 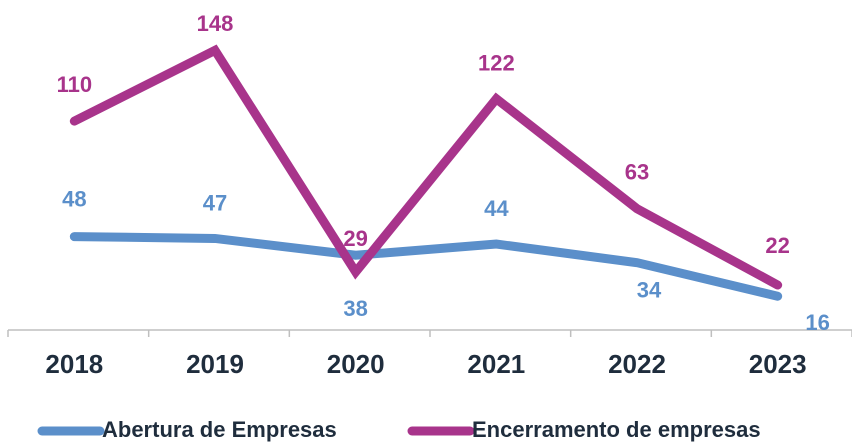 What do you see at coordinates (778, 364) in the screenshot?
I see `x-tick-label: 2023` at bounding box center [778, 364].